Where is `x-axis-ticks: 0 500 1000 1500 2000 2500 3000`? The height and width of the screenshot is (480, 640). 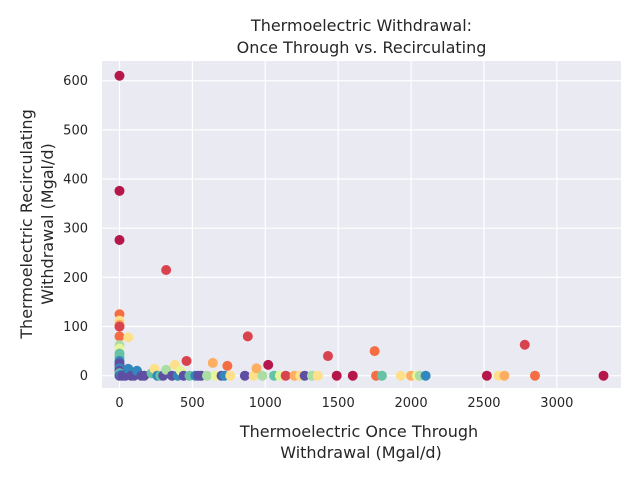 x-axis-ticks: 0 500 1000 1500 2000 2500 3000 is located at coordinates (344, 403).